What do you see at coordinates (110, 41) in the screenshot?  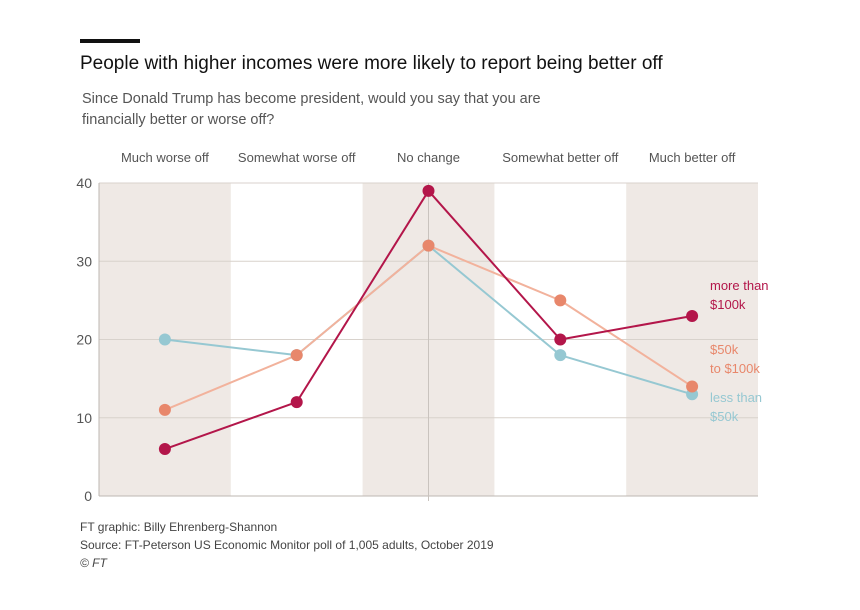 I see `title-accent-bar` at bounding box center [110, 41].